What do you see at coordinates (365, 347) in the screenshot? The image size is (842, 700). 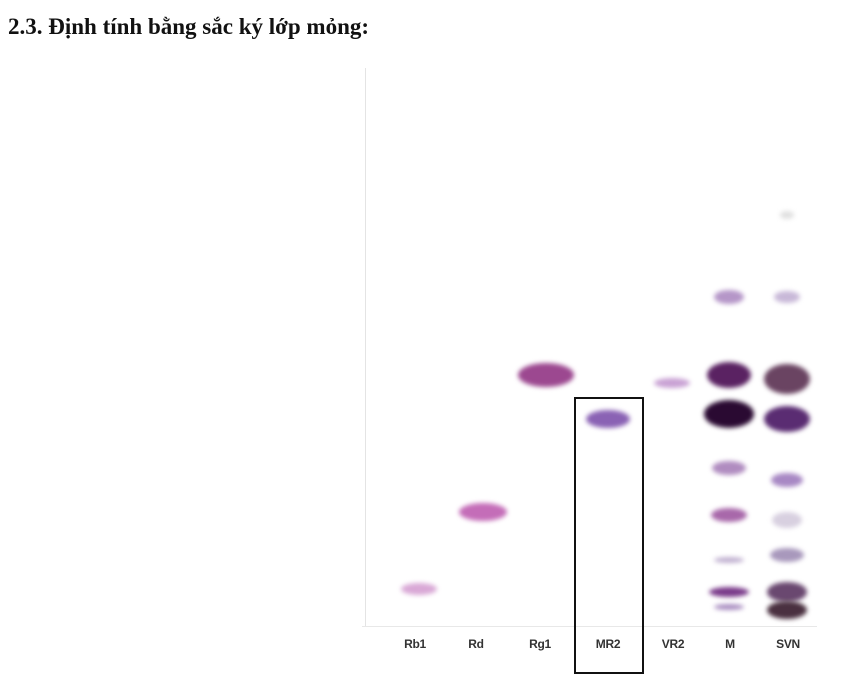 I see `plate-edge` at bounding box center [365, 347].